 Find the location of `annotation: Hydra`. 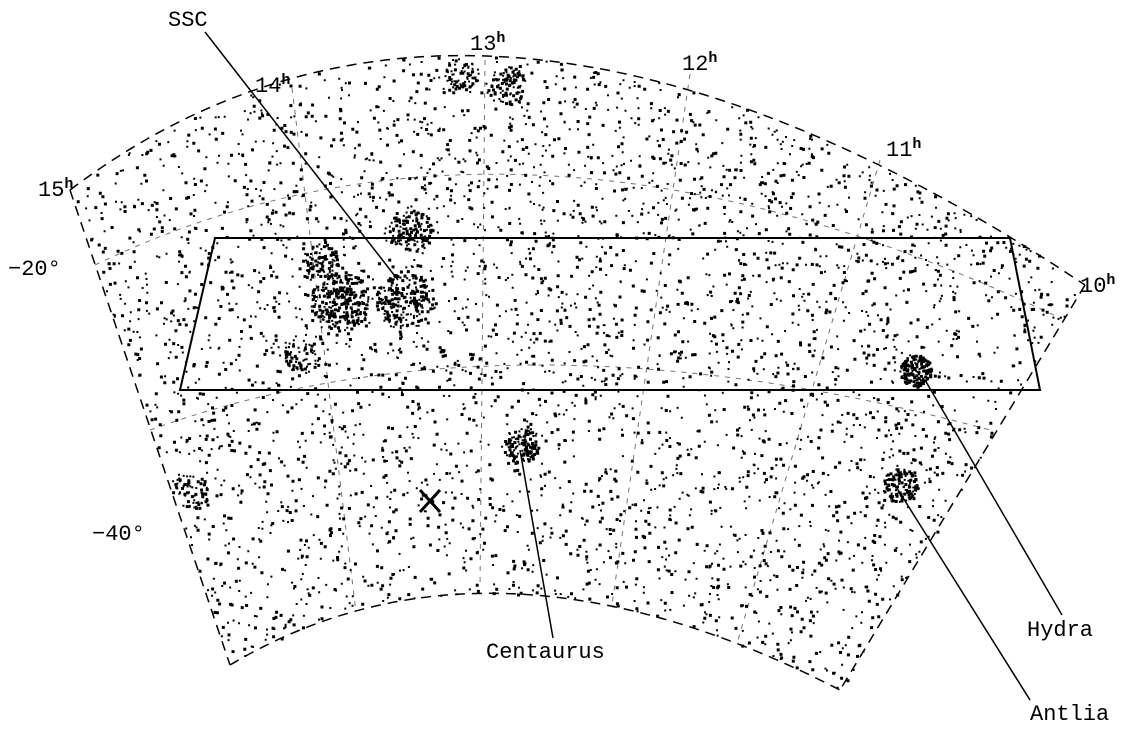

annotation: Hydra is located at coordinates (1060, 630).